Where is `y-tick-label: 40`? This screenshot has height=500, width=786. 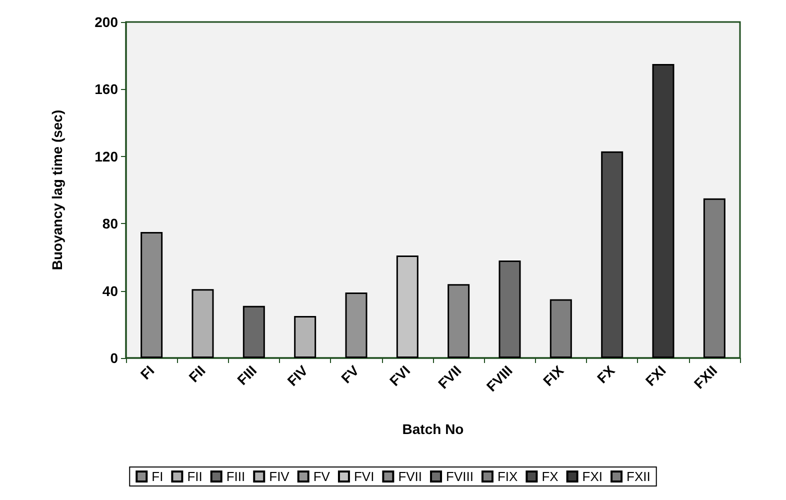 y-tick-label: 40 is located at coordinates (110, 290).